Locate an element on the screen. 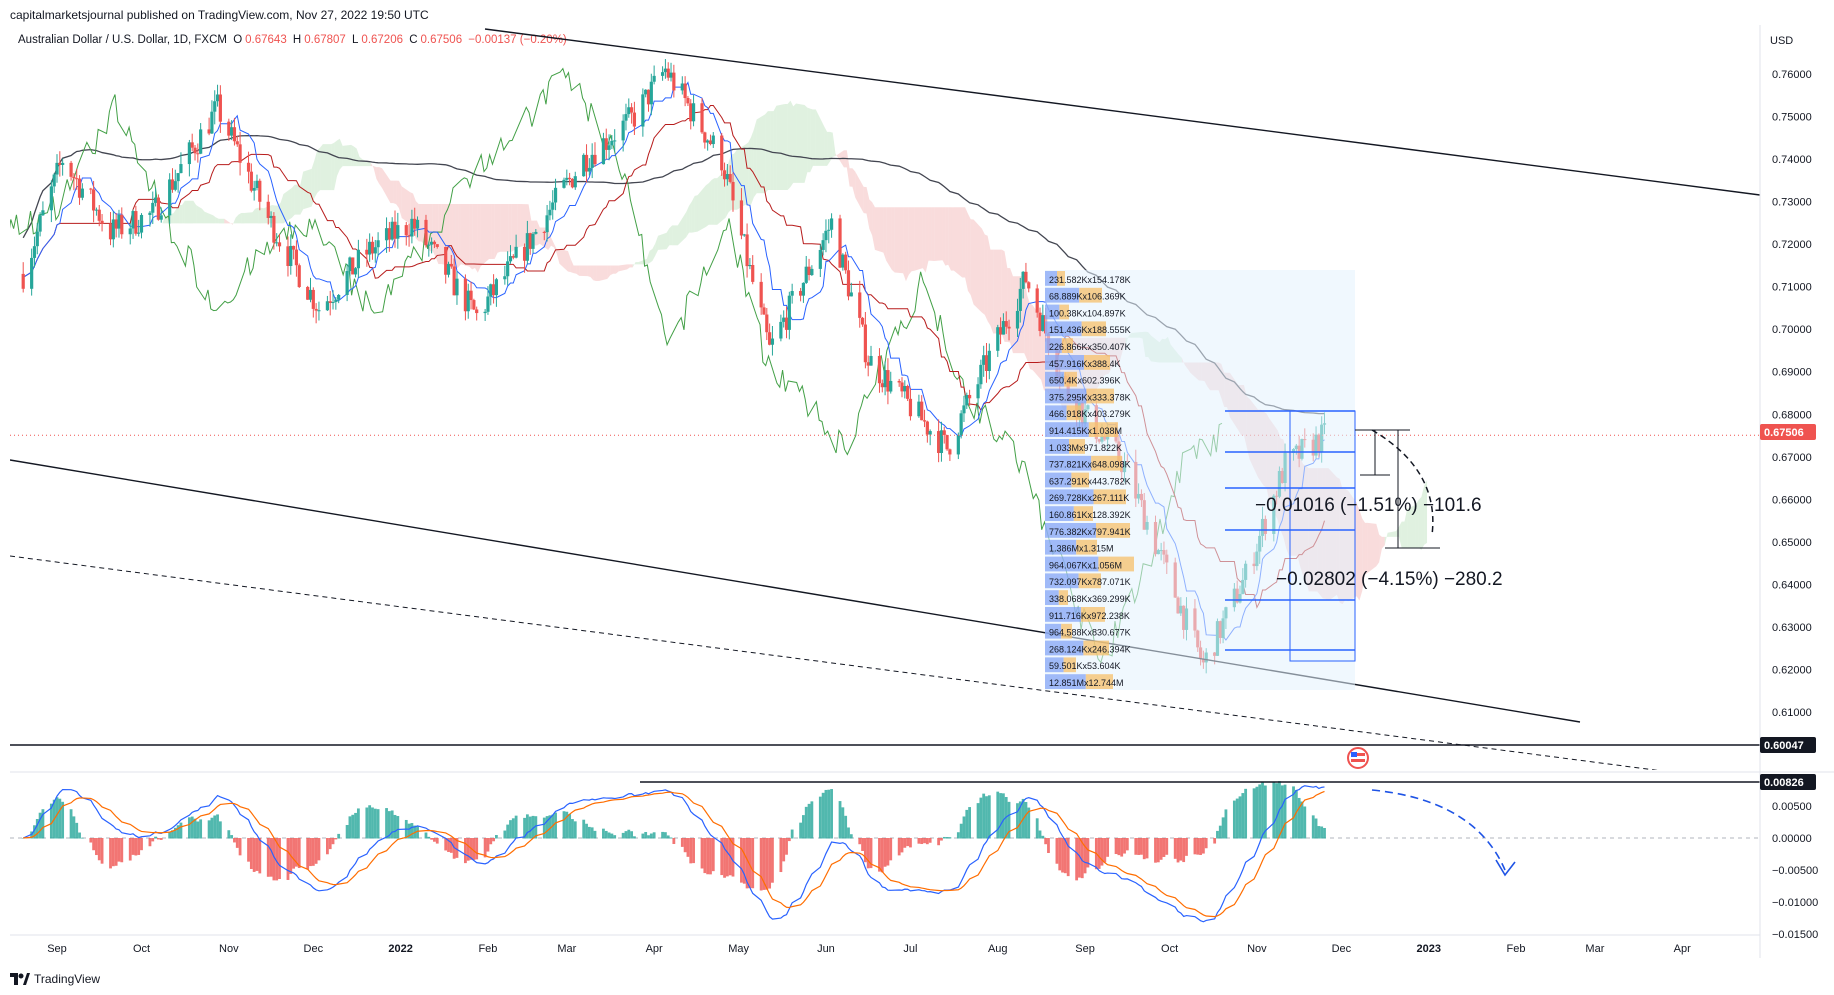 Image resolution: width=1834 pixels, height=995 pixels. macd-pane is located at coordinates (885, 852).